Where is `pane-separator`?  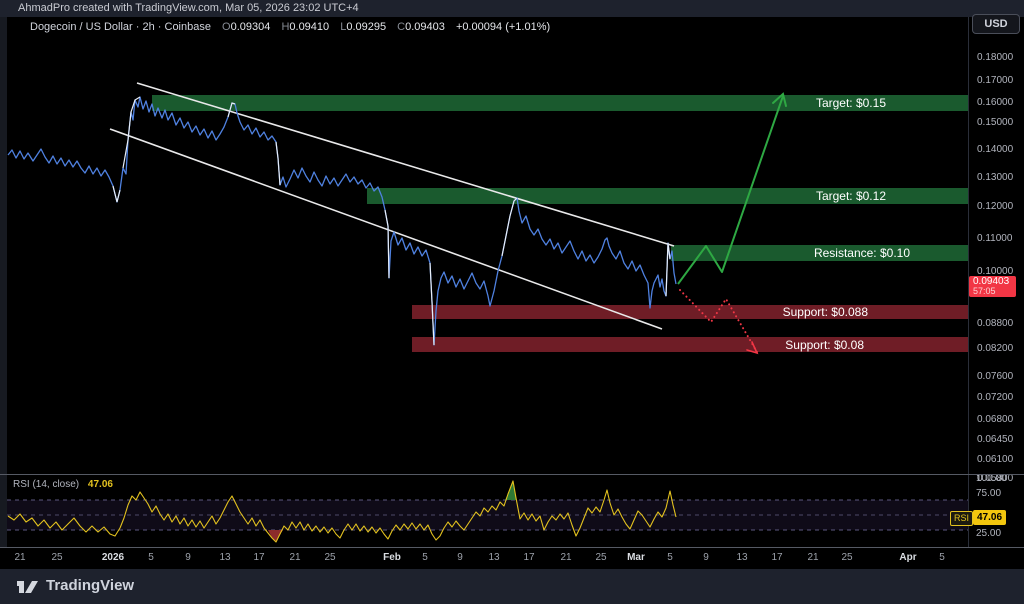 pane-separator is located at coordinates (512, 474).